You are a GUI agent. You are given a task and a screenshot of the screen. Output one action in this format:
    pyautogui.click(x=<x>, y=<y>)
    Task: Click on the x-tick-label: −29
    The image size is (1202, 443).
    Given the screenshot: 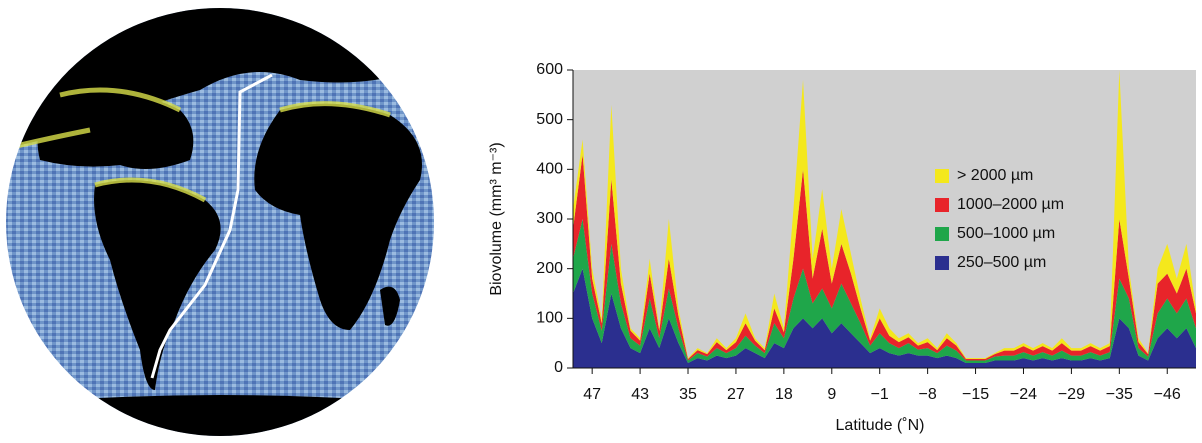 What is the action you would take?
    pyautogui.click(x=1071, y=394)
    